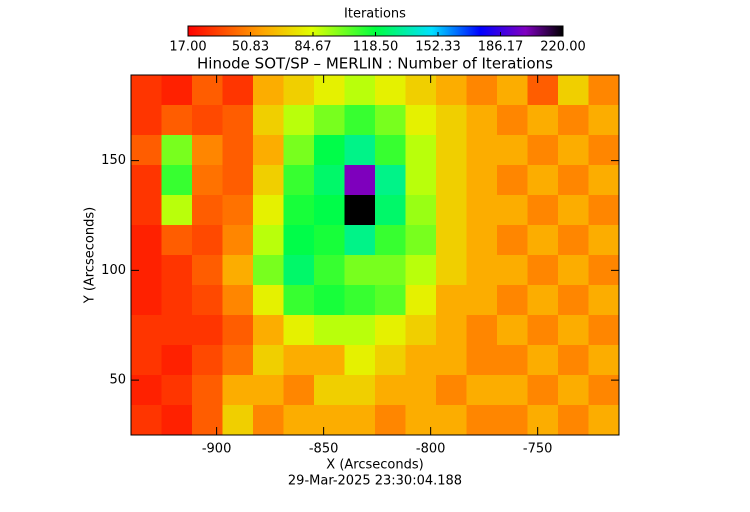 The width and height of the screenshot is (750, 512). Describe the element at coordinates (375, 14) in the screenshot. I see `colorbar-title: Iterations` at that location.